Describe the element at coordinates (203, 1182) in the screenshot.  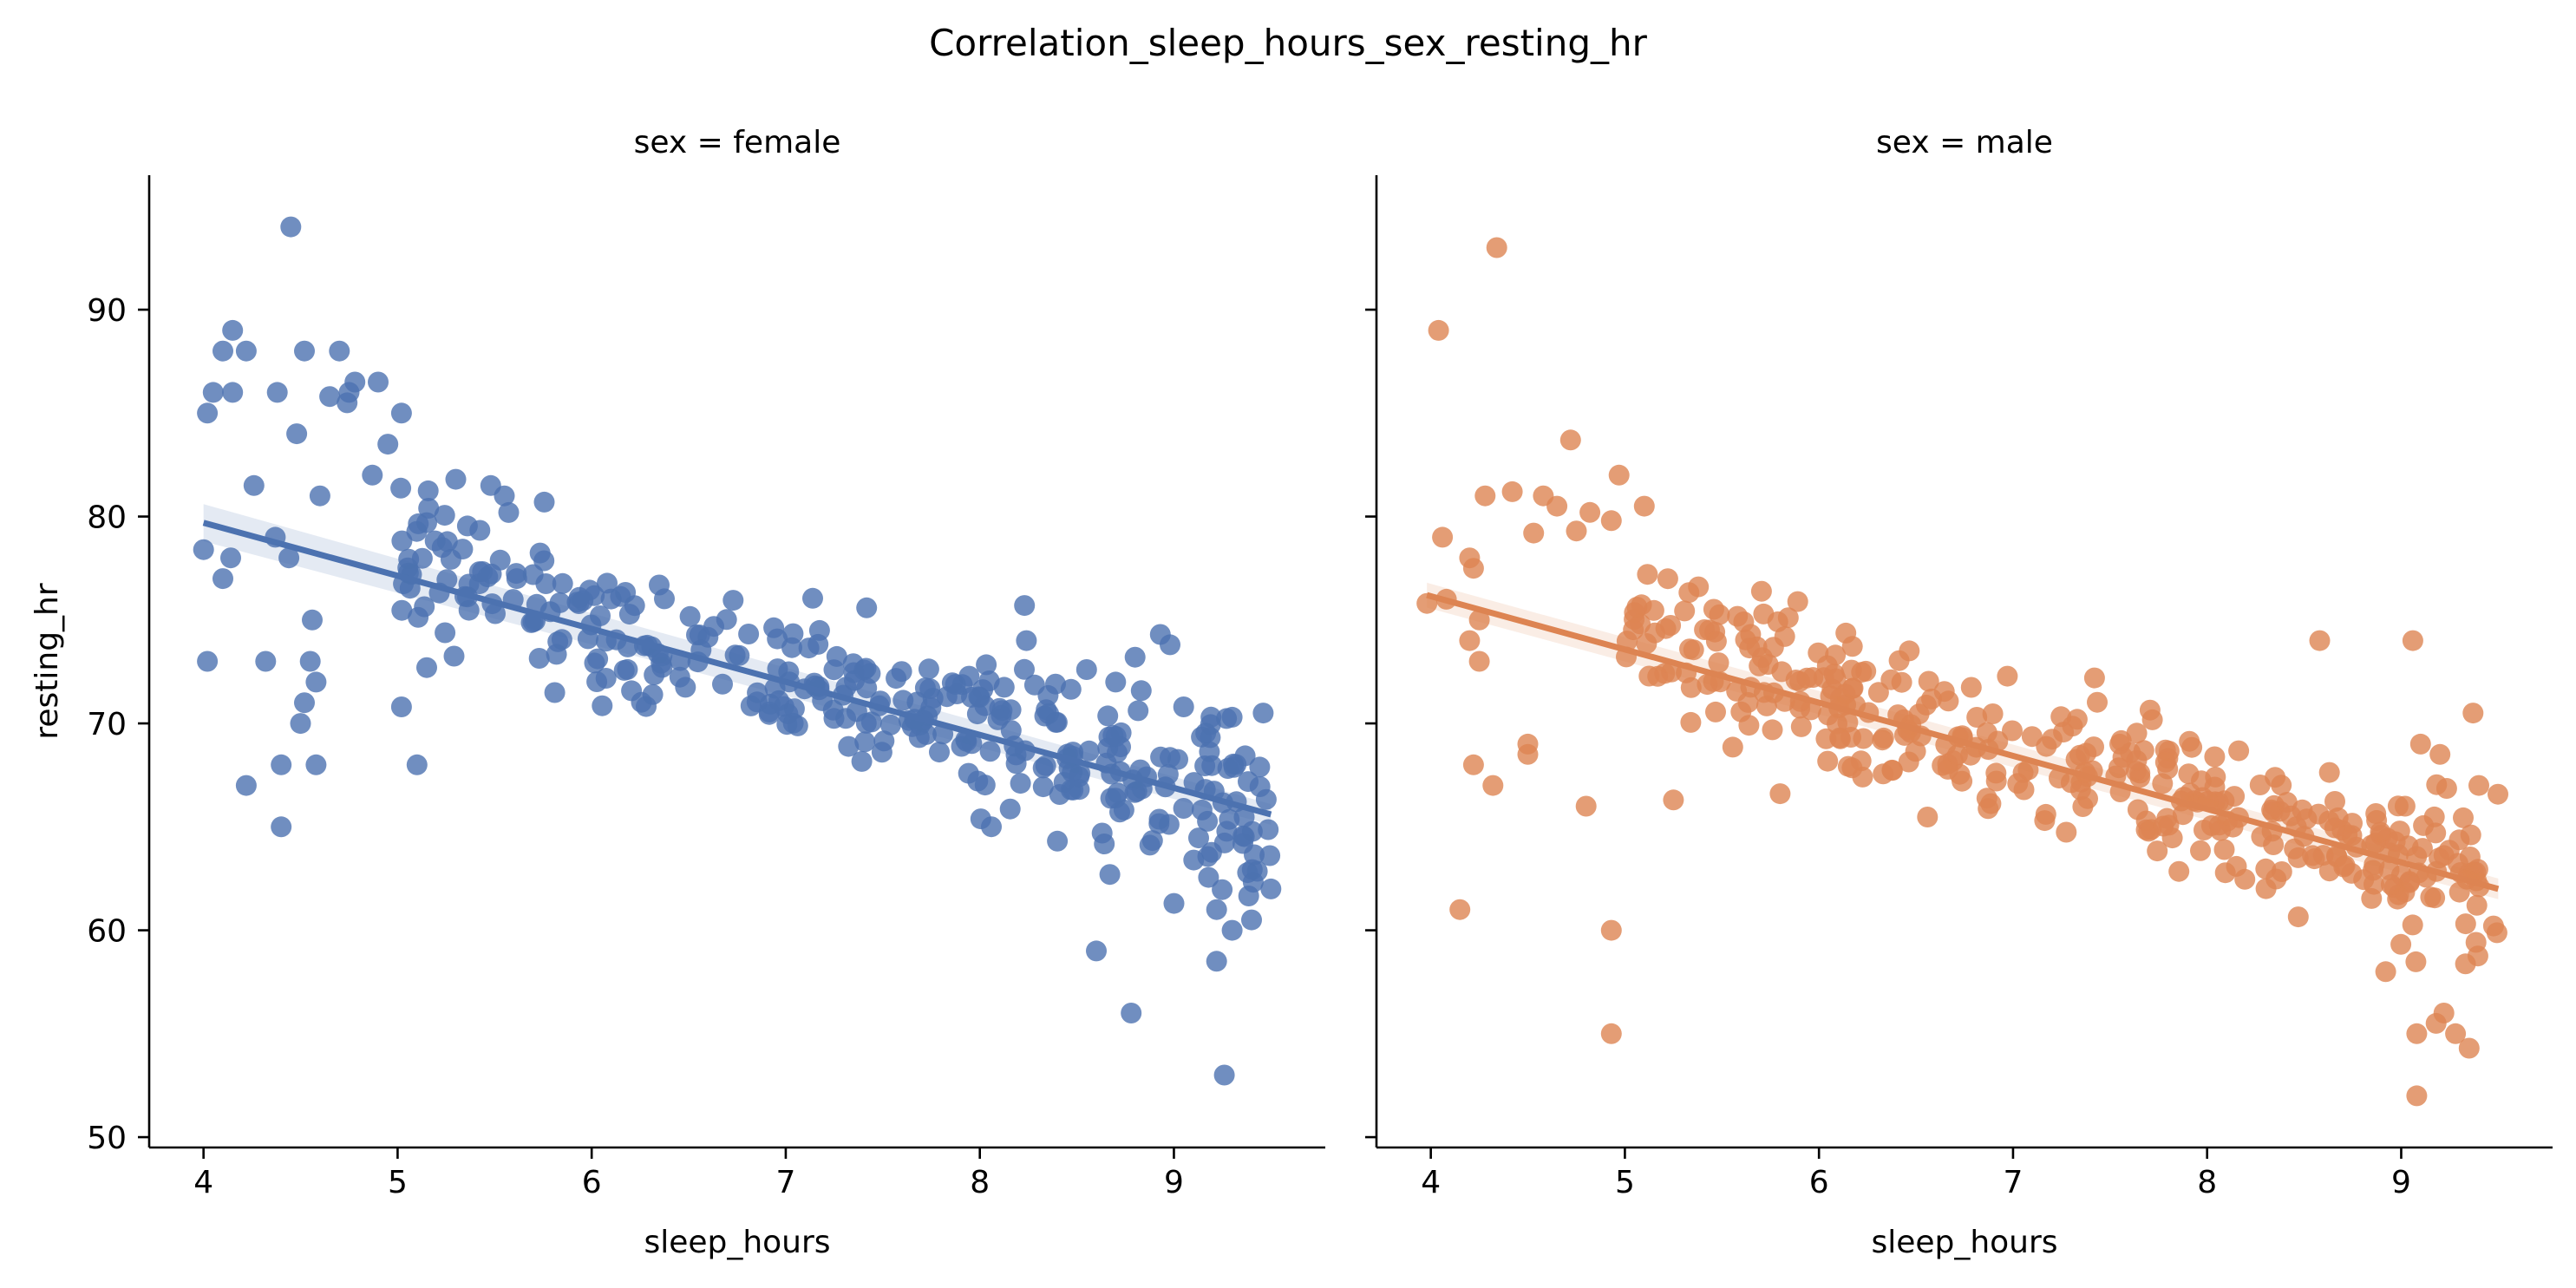
I see `x-tick-label: 4` at that location.